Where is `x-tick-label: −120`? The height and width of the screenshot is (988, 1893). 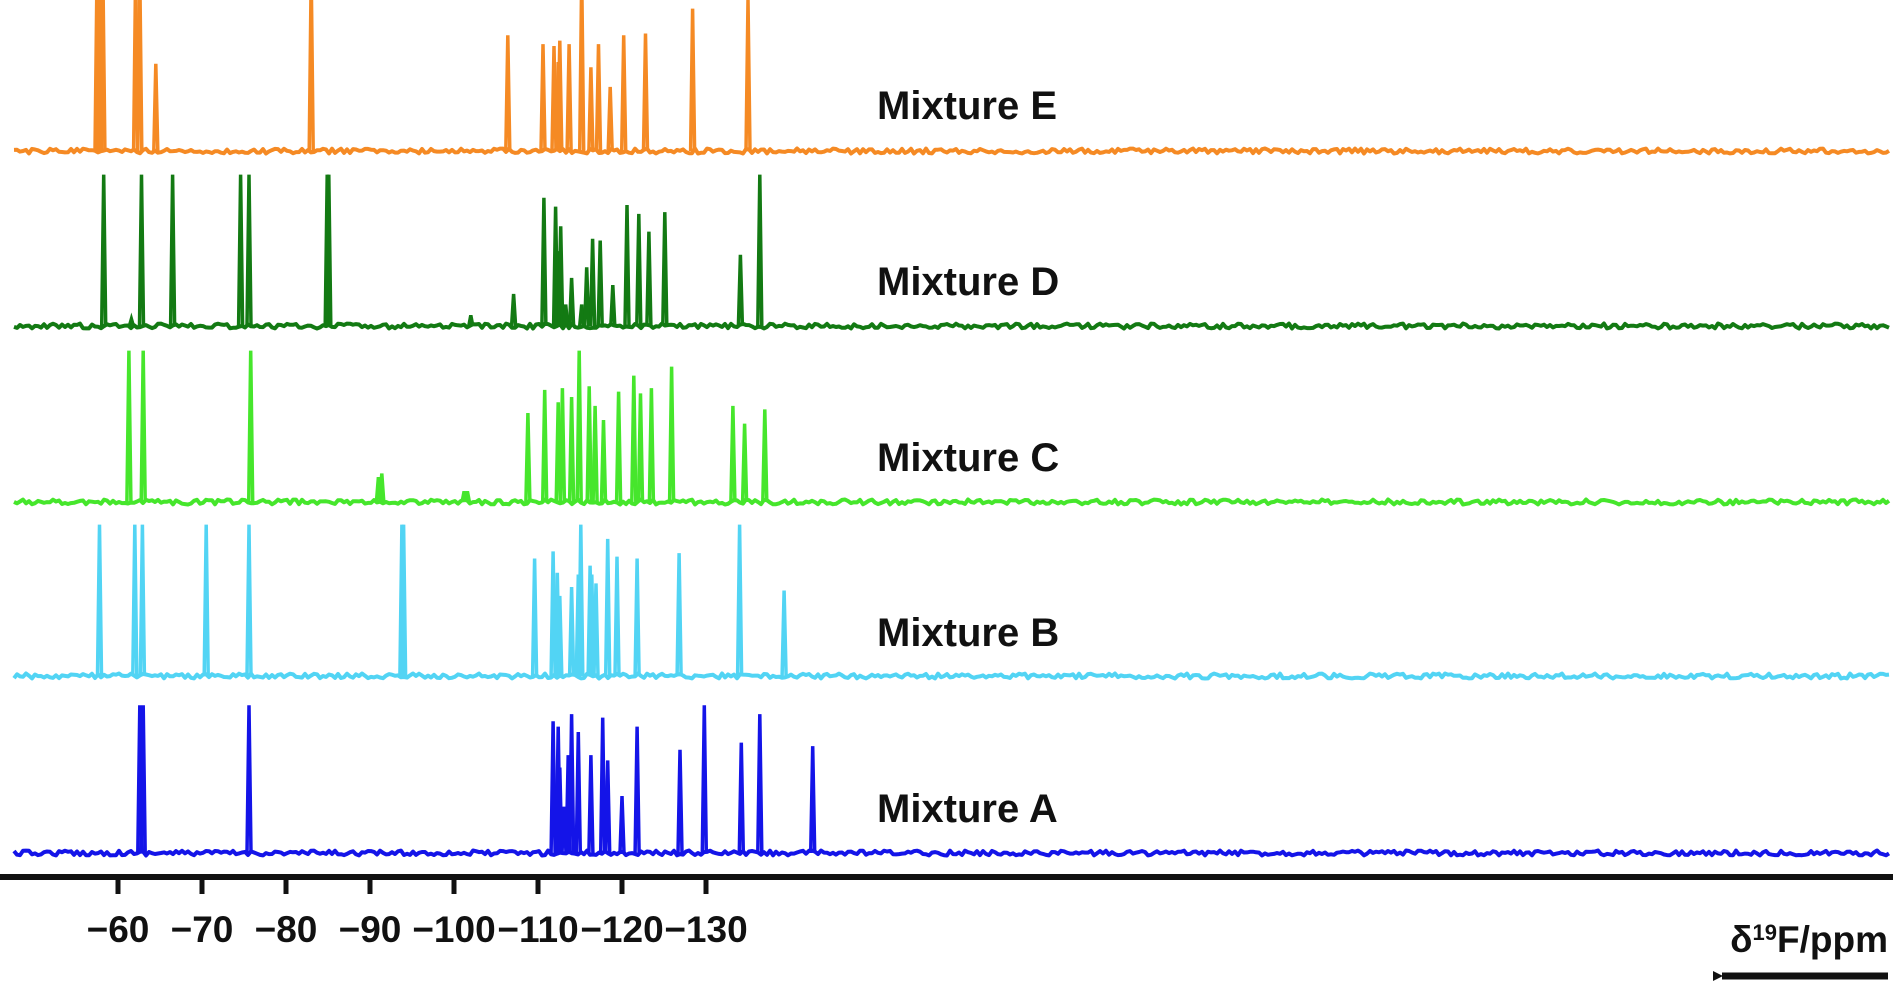 x-tick-label: −120 is located at coordinates (621, 929).